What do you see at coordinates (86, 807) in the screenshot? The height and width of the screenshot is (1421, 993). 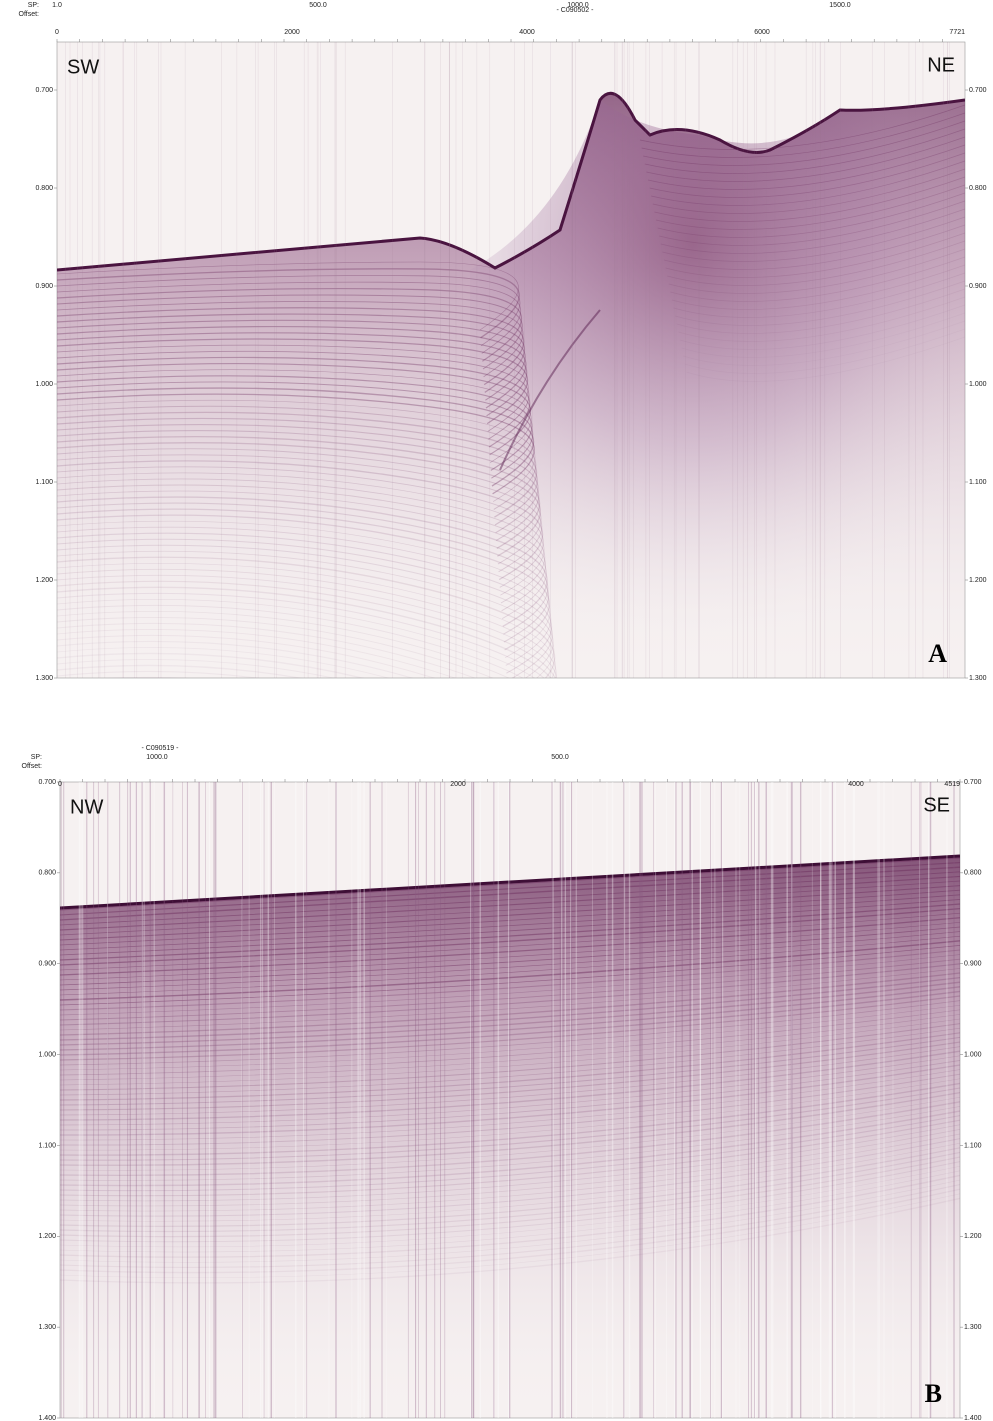 I see `direction-label: NW` at bounding box center [86, 807].